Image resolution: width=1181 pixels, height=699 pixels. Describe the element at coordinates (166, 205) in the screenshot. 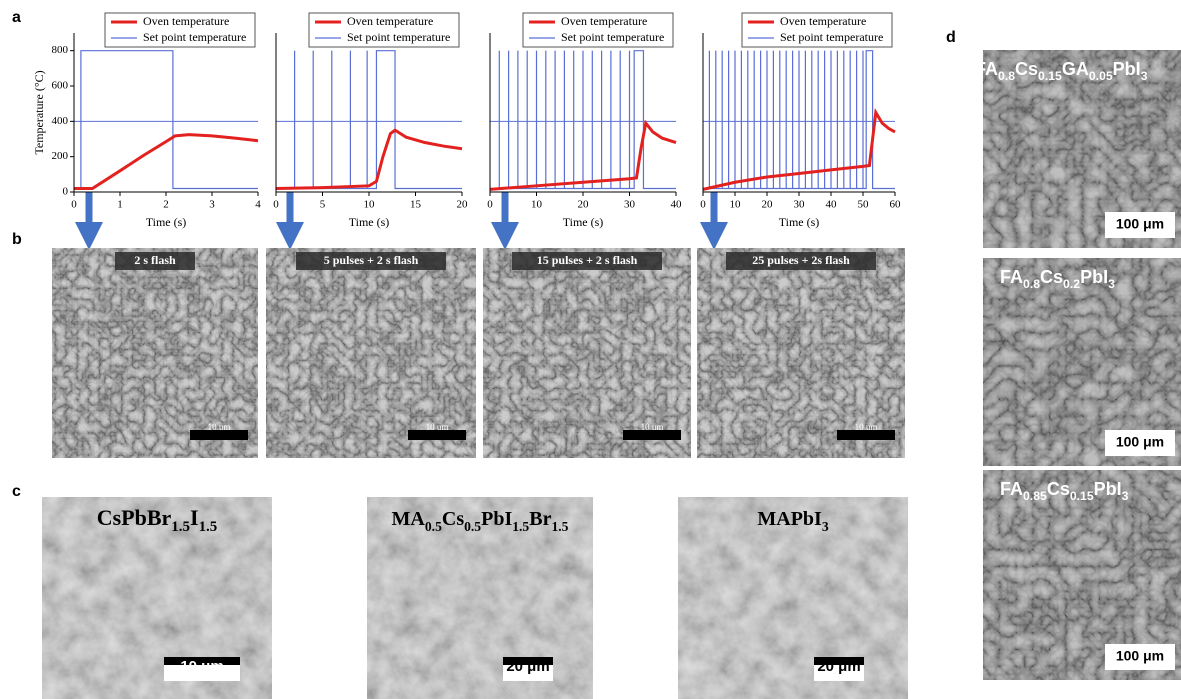

I see `x-tick-label: 2` at that location.